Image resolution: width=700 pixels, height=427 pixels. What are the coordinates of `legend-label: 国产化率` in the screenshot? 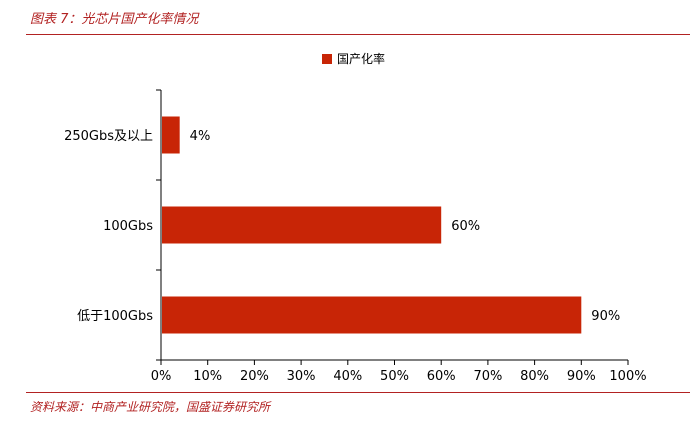 It's located at (361, 58).